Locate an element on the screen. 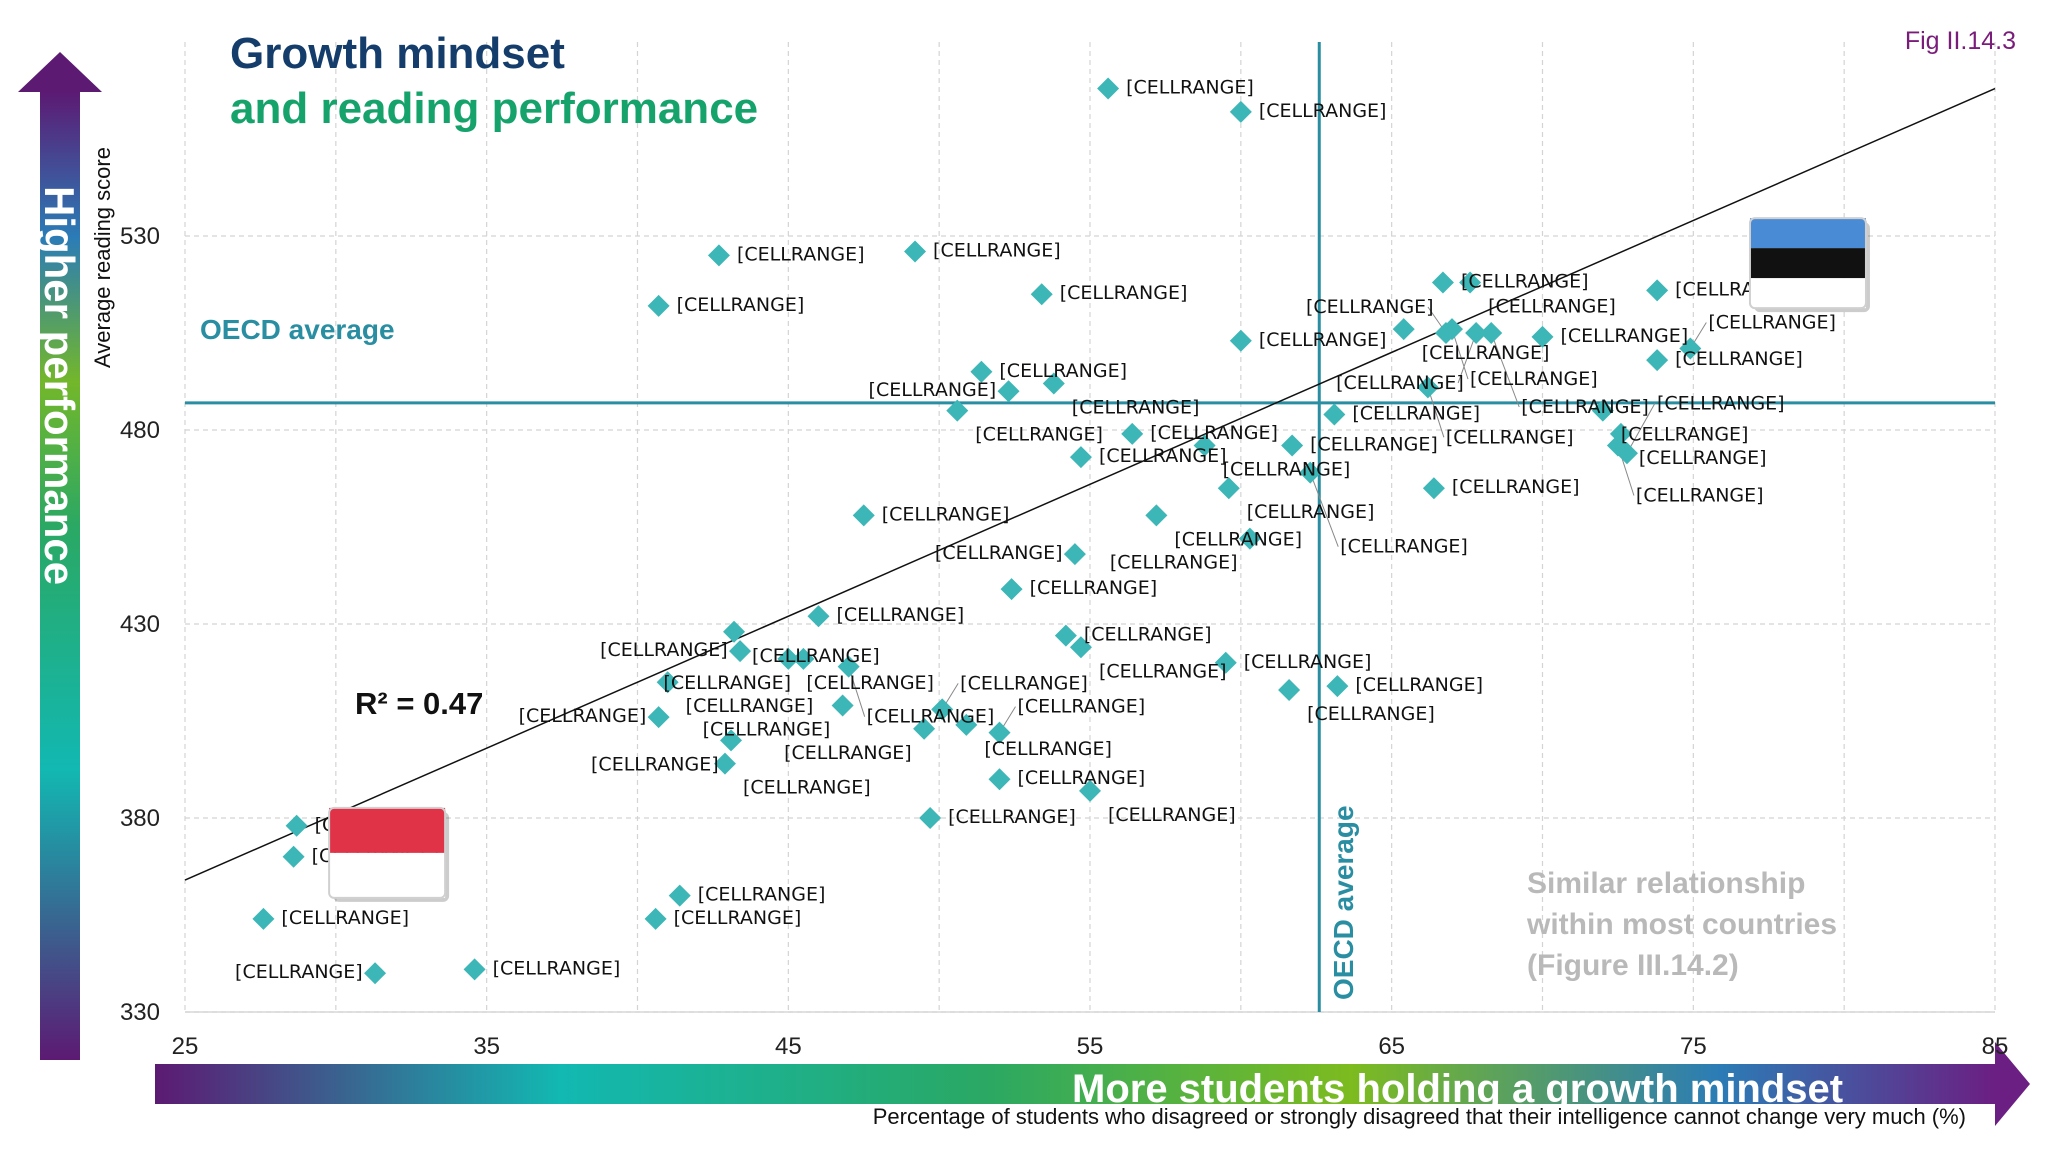  x-tick-label: 85 is located at coordinates (1995, 1046).